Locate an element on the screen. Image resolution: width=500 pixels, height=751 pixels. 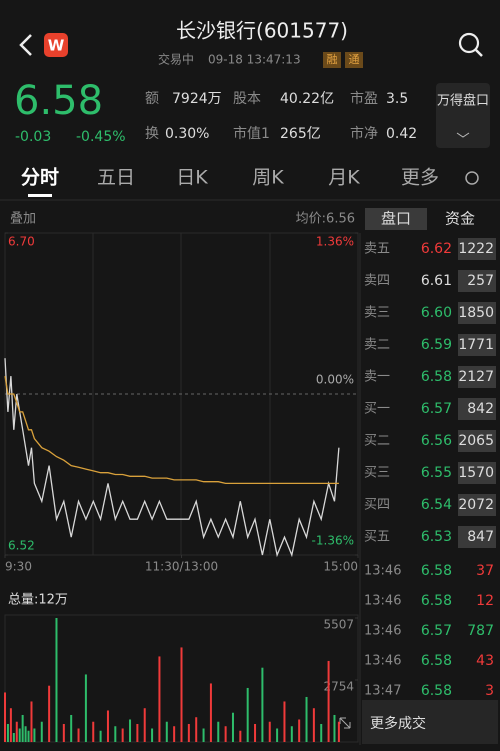
stat-label: 股本 is located at coordinates (247, 99).